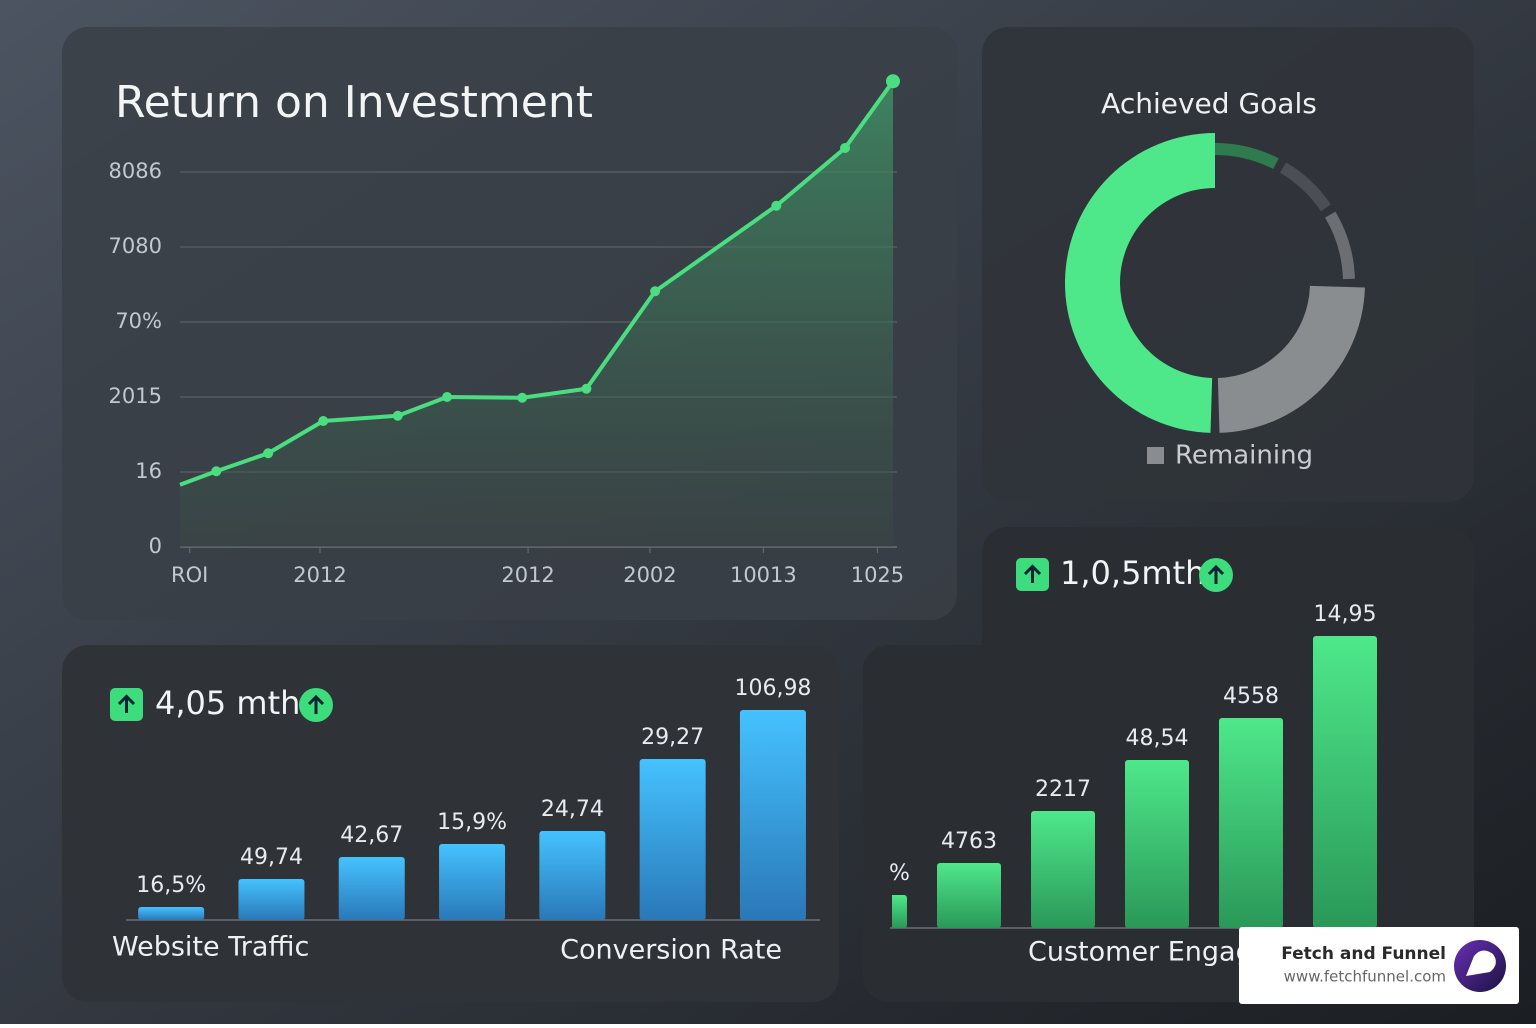 The image size is (1536, 1028). What do you see at coordinates (189, 575) in the screenshot?
I see `x-tick-label: ROI` at bounding box center [189, 575].